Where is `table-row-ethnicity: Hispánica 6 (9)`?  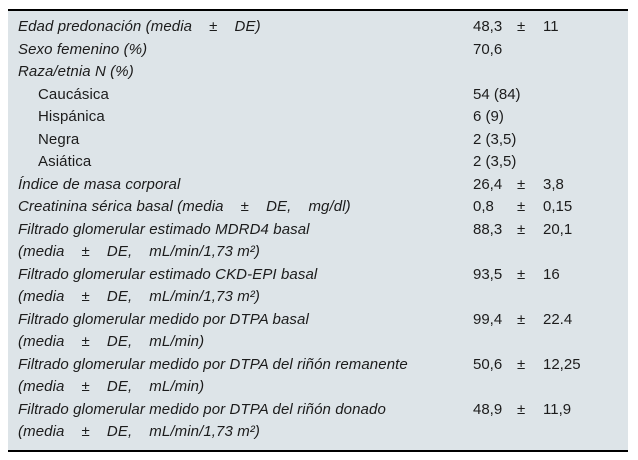
table-row-ethnicity: Hispánica 6 (9) is located at coordinates (318, 117).